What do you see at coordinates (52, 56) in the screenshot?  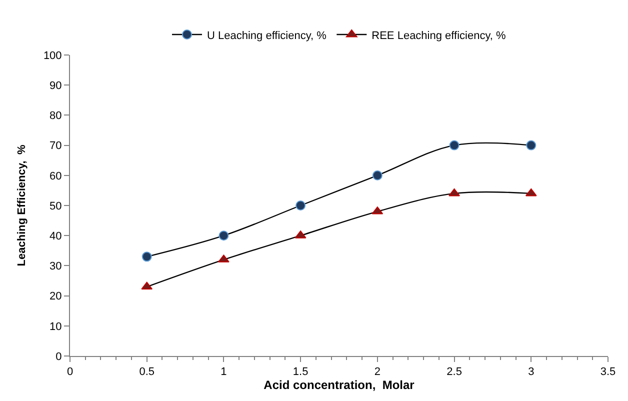 I see `y-tick-label: 100` at bounding box center [52, 56].